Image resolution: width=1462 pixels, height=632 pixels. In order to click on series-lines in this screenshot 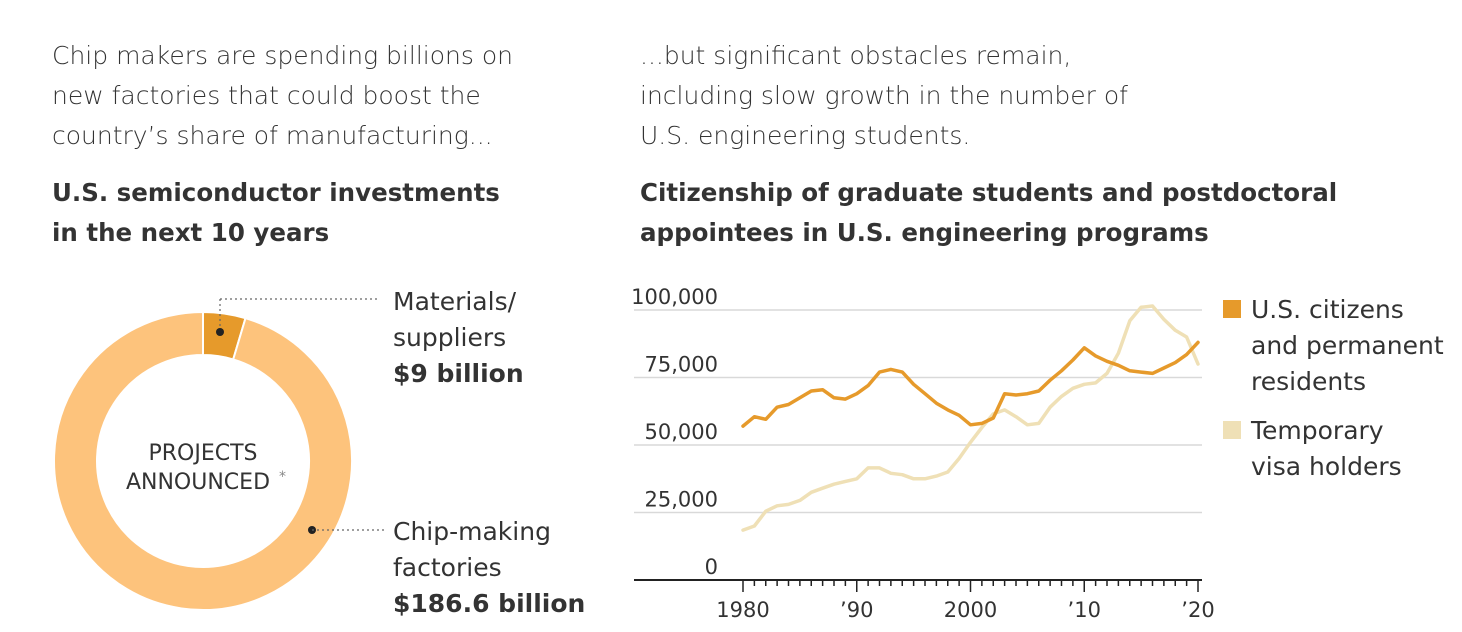, I will do `click(970, 418)`.